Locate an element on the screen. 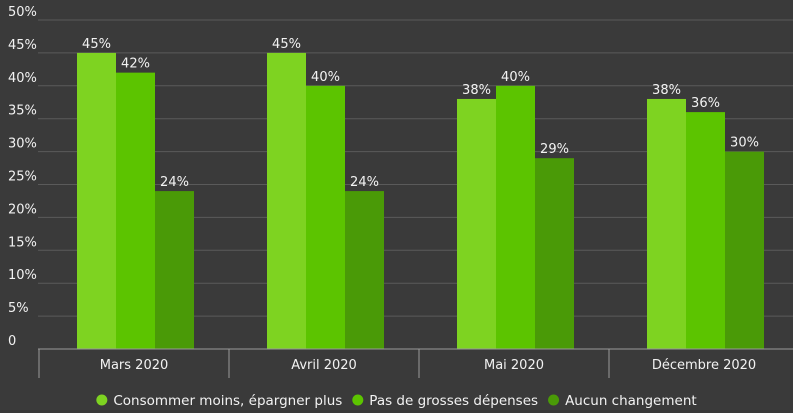  legend-label: Aucun changement is located at coordinates (631, 401).